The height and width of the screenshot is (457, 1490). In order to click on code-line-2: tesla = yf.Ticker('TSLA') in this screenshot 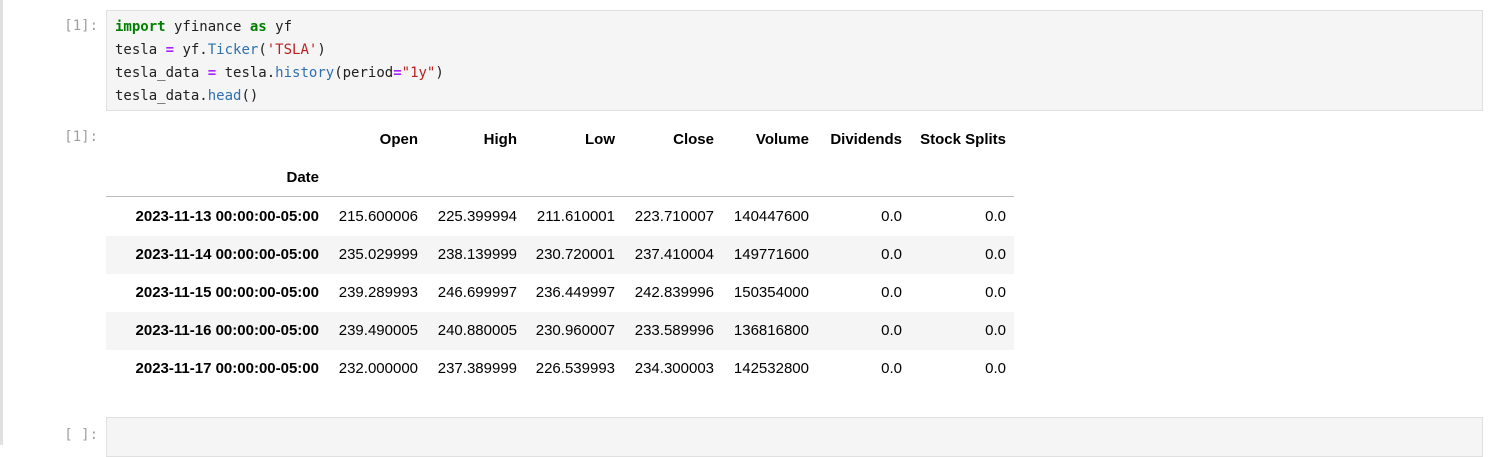, I will do `click(220, 50)`.